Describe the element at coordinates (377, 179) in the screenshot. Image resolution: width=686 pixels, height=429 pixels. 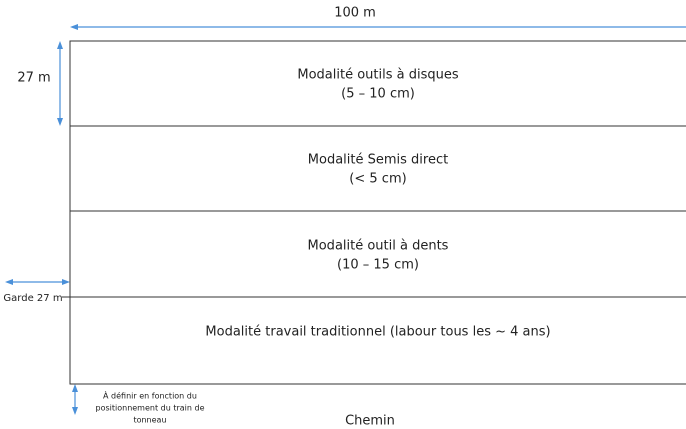
I see `plot-depth: (< 5 cm)` at that location.